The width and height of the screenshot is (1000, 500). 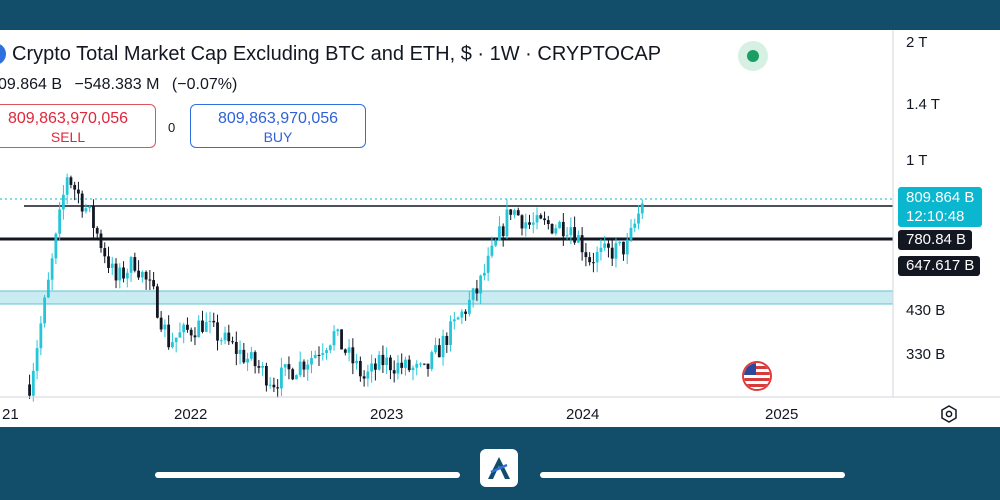 I want to click on us-flag-icon, so click(x=757, y=376).